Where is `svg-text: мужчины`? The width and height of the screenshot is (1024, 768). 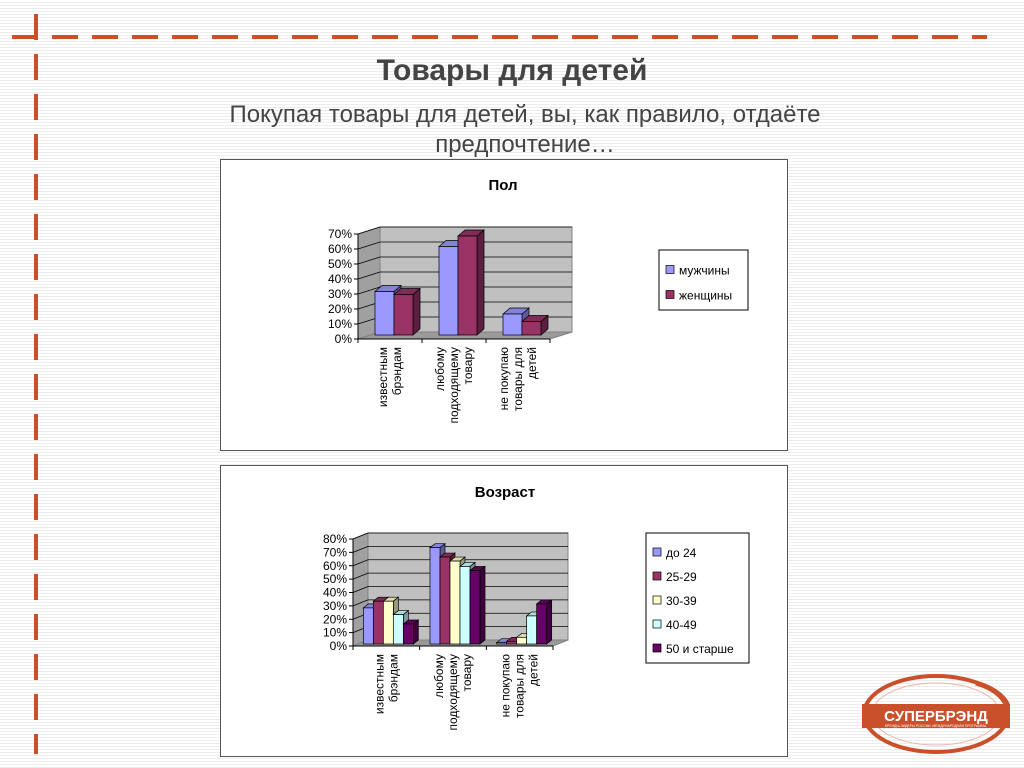
svg-text: мужчины is located at coordinates (704, 271).